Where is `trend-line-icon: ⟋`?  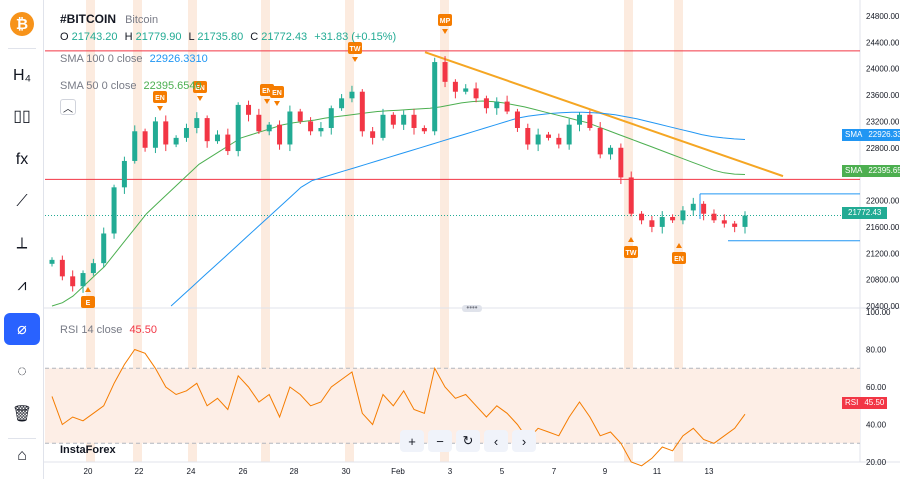 trend-line-icon: ⟋ is located at coordinates (22, 201).